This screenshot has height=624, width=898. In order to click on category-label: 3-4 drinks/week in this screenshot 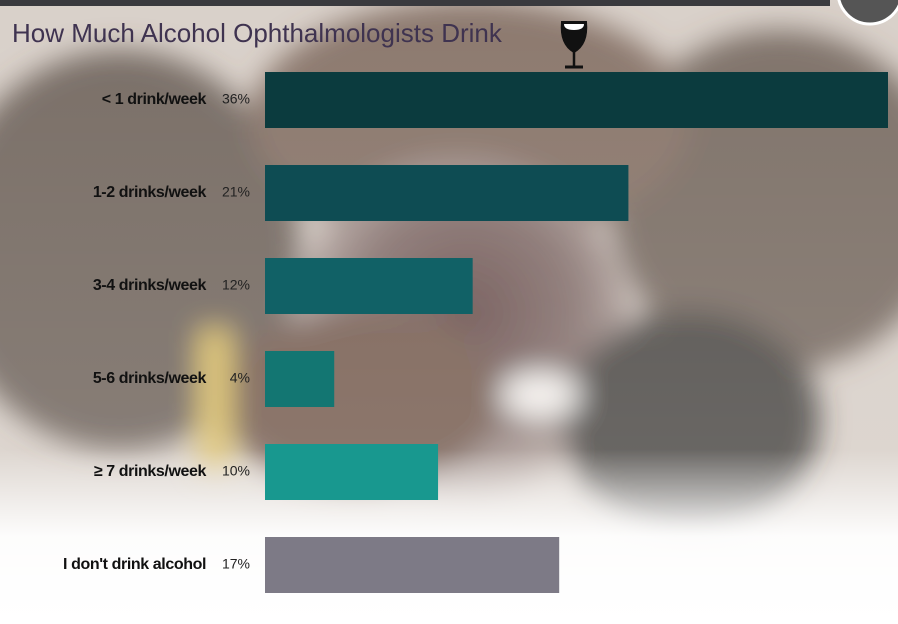, I will do `click(150, 285)`.